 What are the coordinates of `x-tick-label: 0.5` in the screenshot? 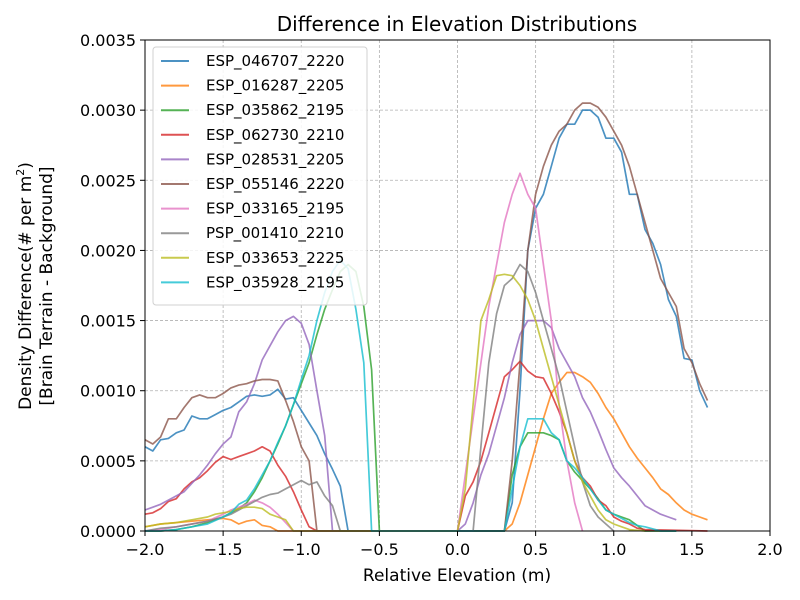 It's located at (535, 549).